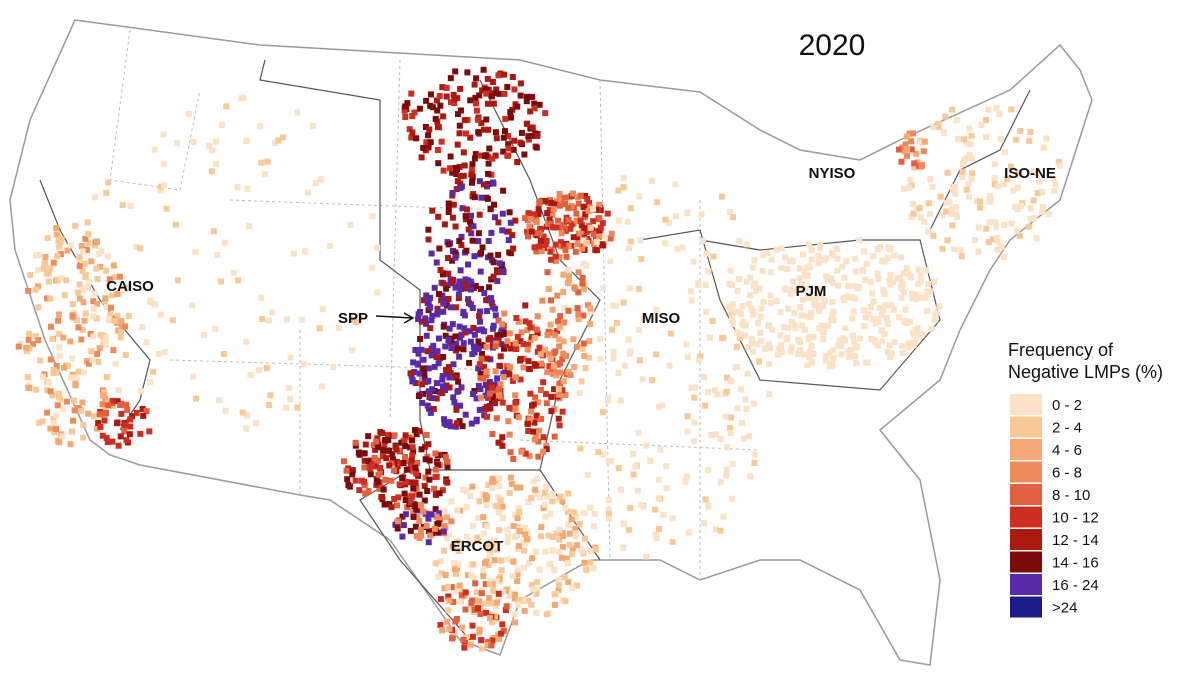  What do you see at coordinates (1026, 449) in the screenshot?
I see `legend-swatch` at bounding box center [1026, 449].